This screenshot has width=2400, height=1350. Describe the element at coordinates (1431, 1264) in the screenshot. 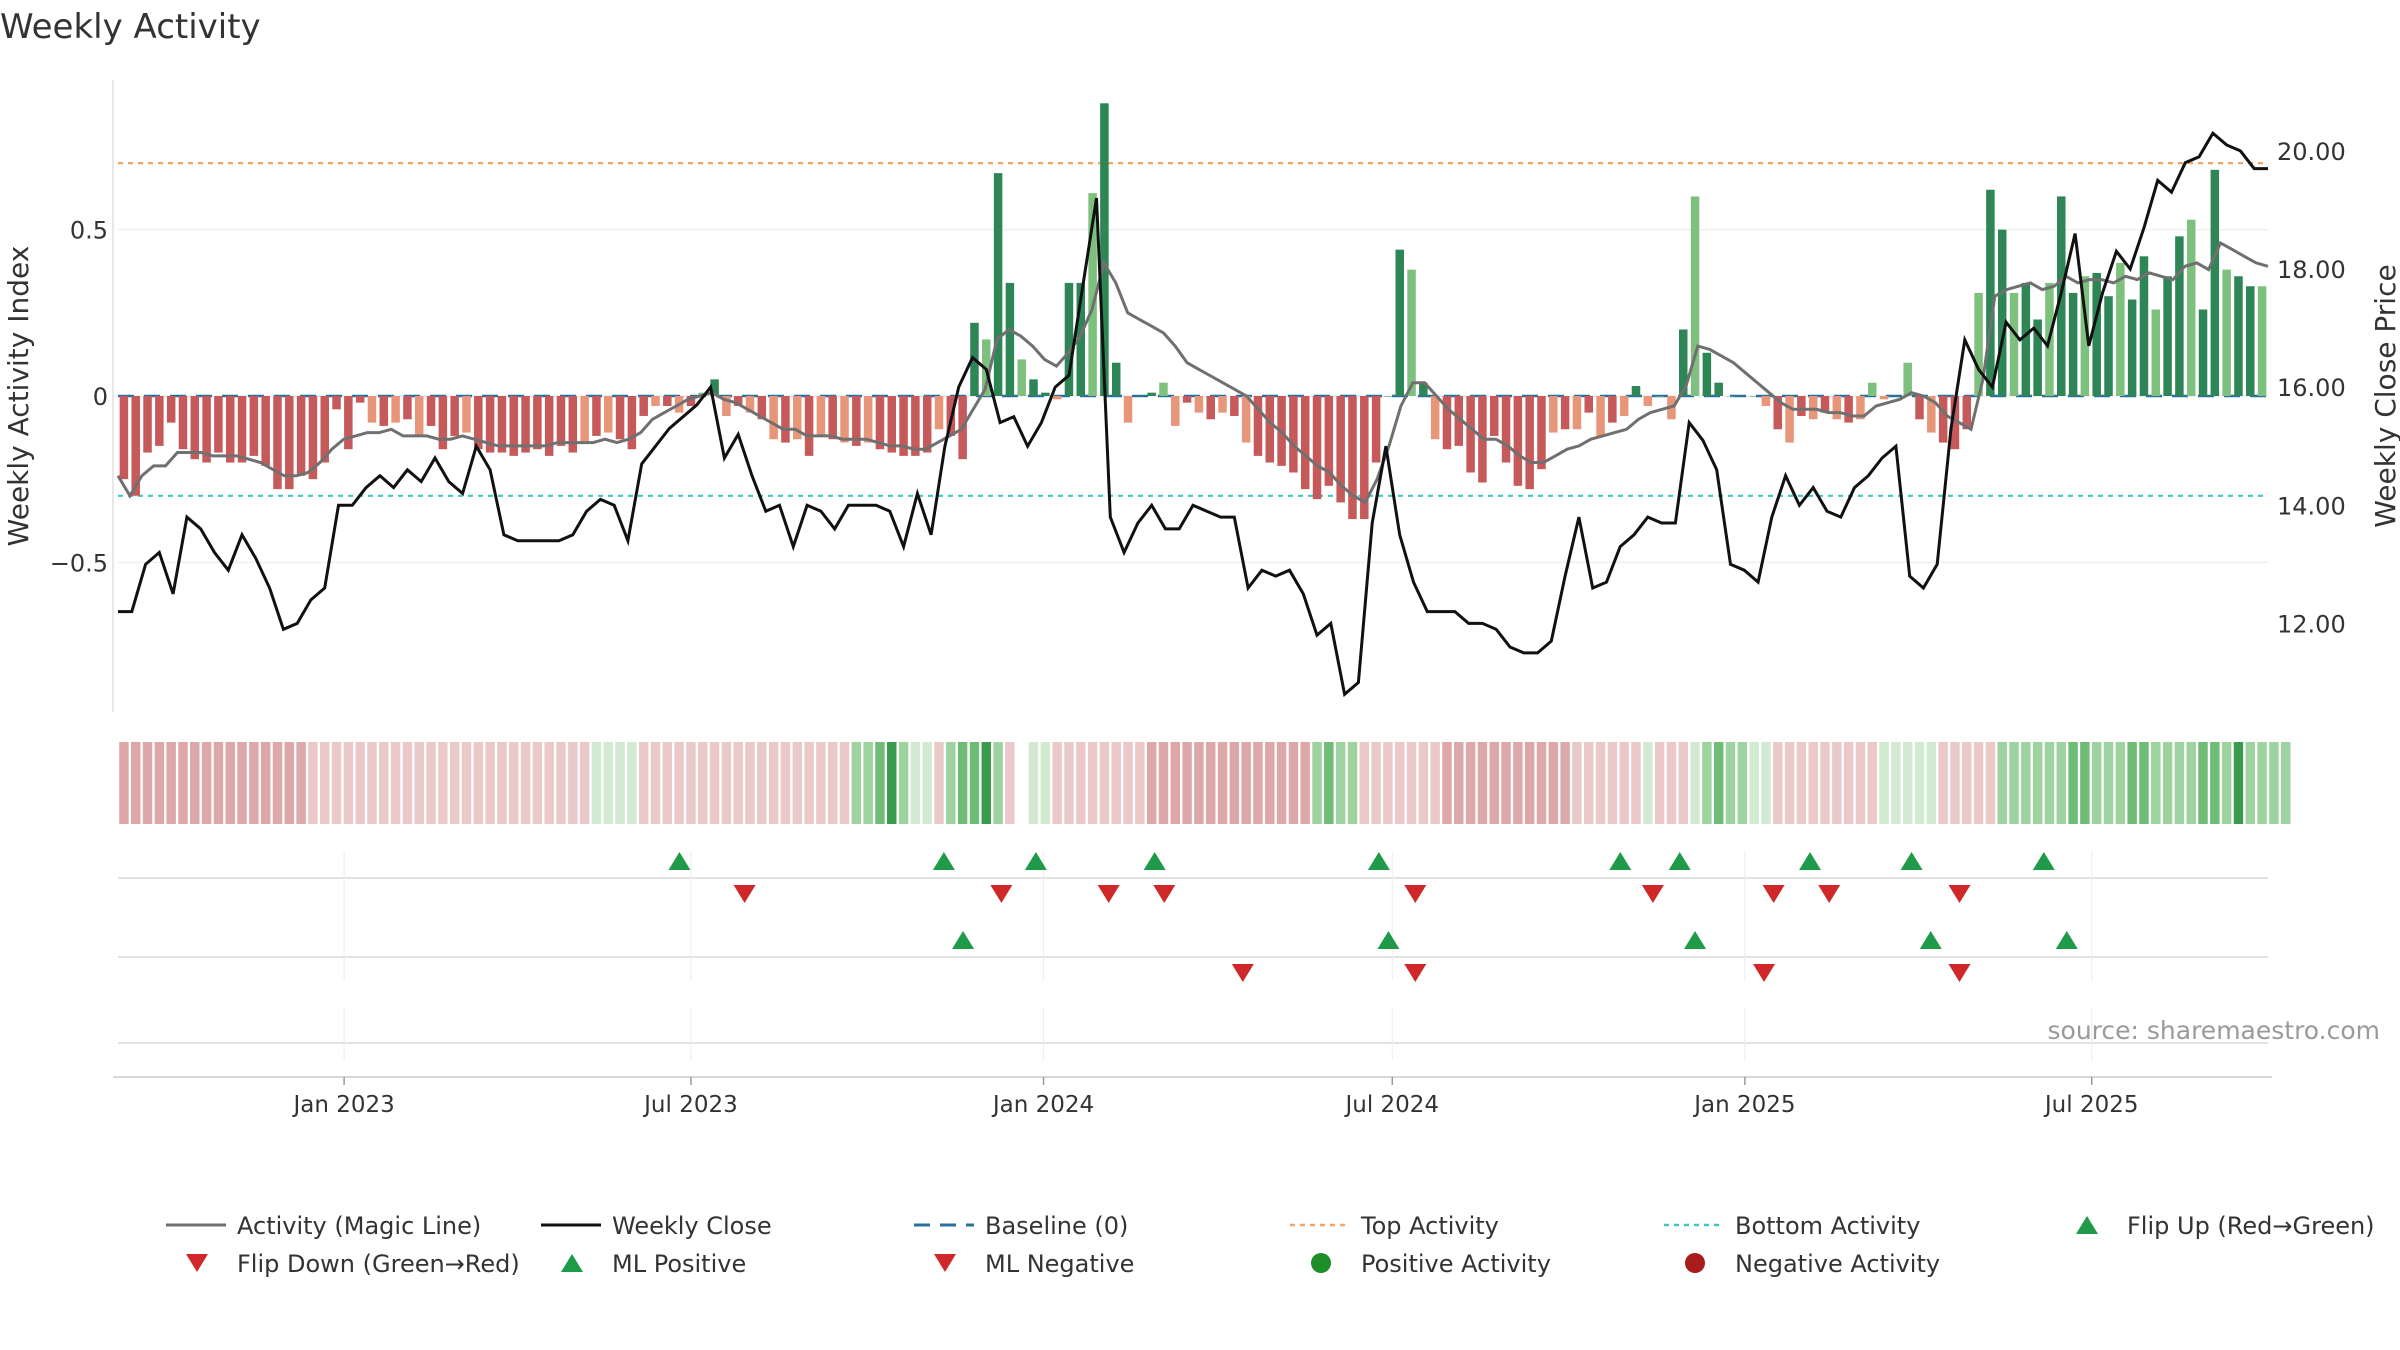

I see `legend-item-posact: Positive Activity` at that location.